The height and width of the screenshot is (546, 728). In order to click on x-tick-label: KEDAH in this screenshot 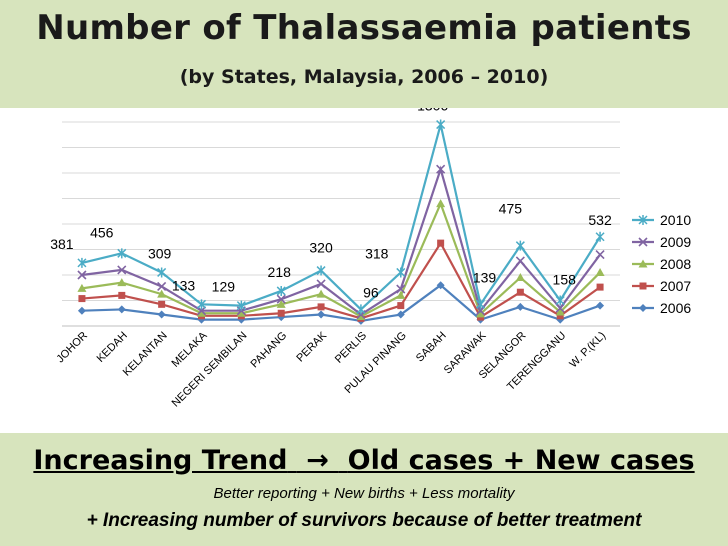, I will do `click(112, 347)`.